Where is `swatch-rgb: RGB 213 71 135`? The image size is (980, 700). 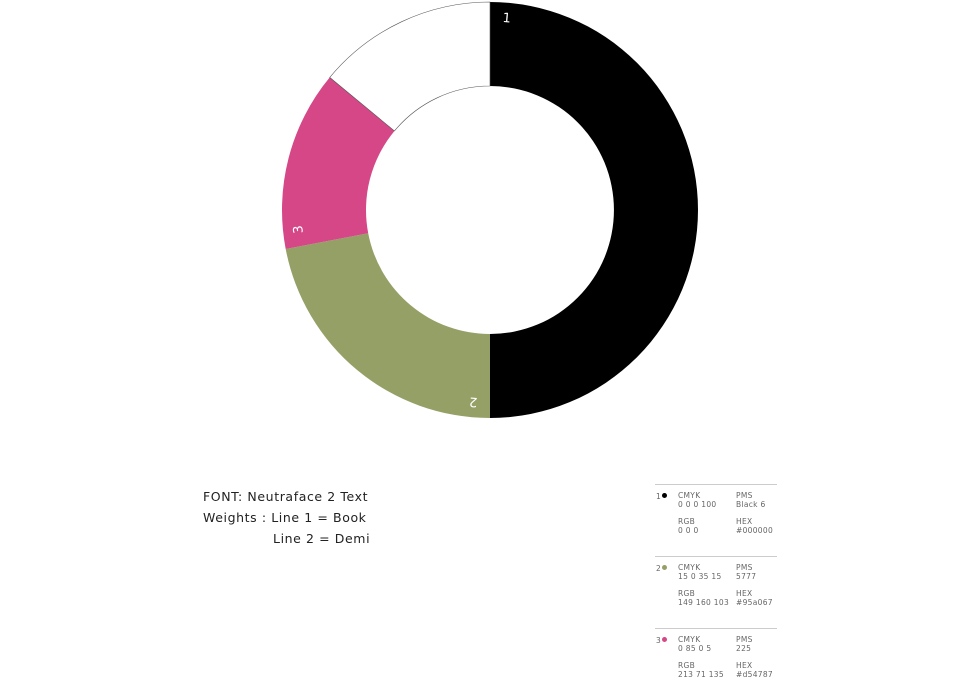 swatch-rgb: RGB 213 71 135 is located at coordinates (701, 670).